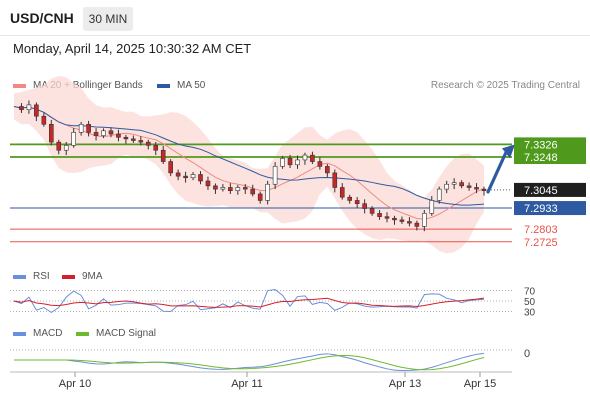 The height and width of the screenshot is (400, 590). I want to click on forecast-arrow-icon, so click(500, 169).